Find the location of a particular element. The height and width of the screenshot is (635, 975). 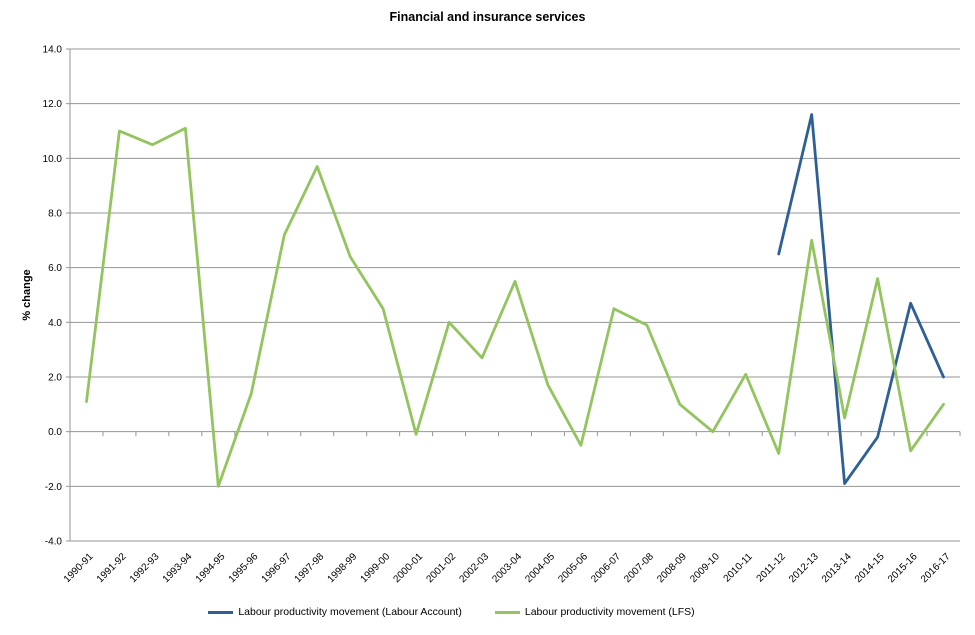

x-axis-tick-label: 2000-01 is located at coordinates (409, 568).